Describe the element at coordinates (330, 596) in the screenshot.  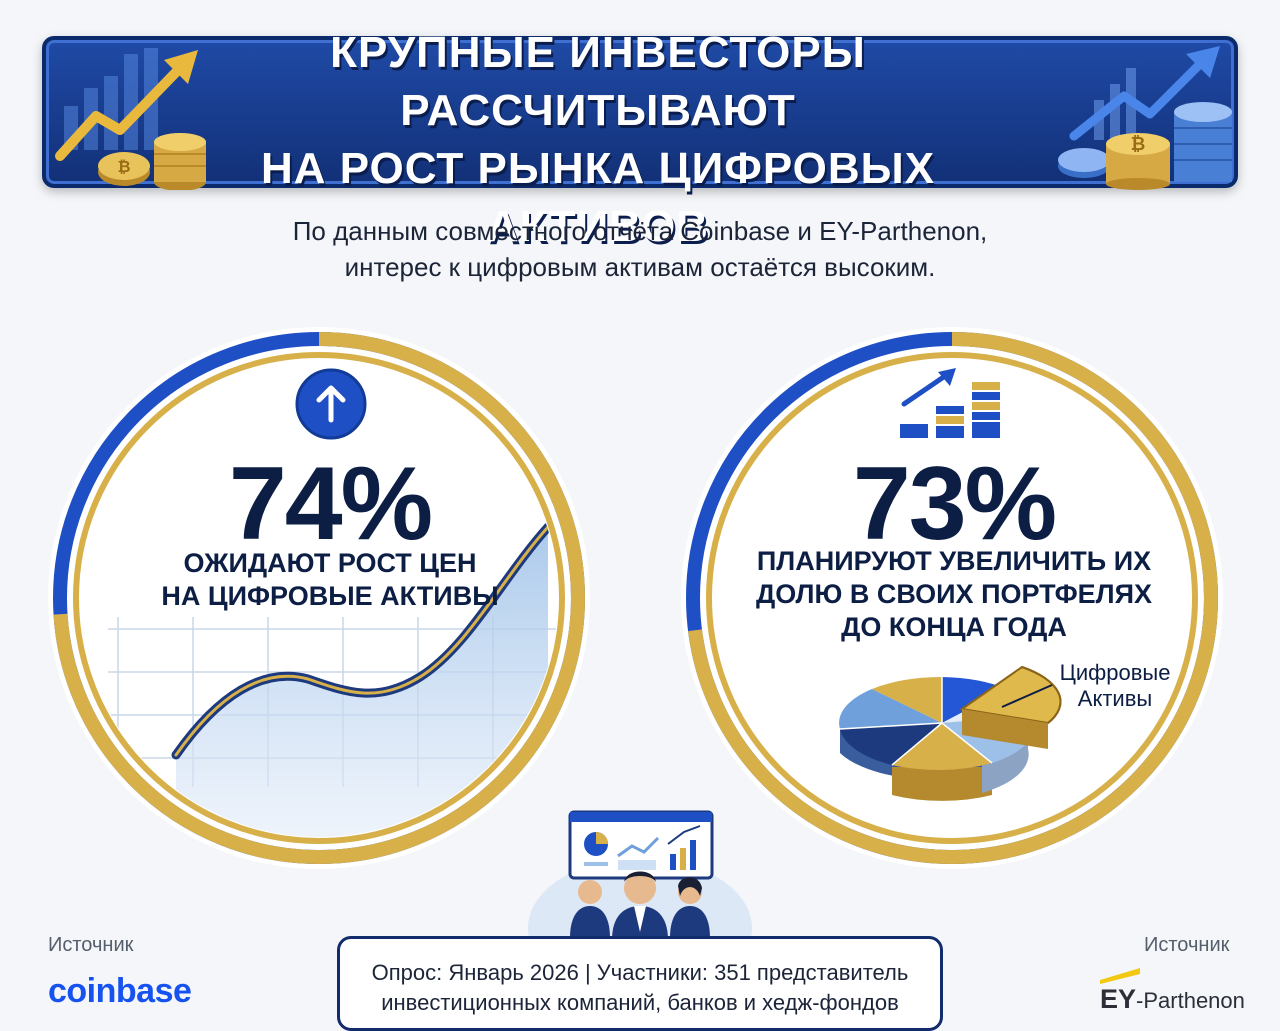
I see `stat-caption-line2: НА ЦИФРОВЫЕ АКТИВЫ` at that location.